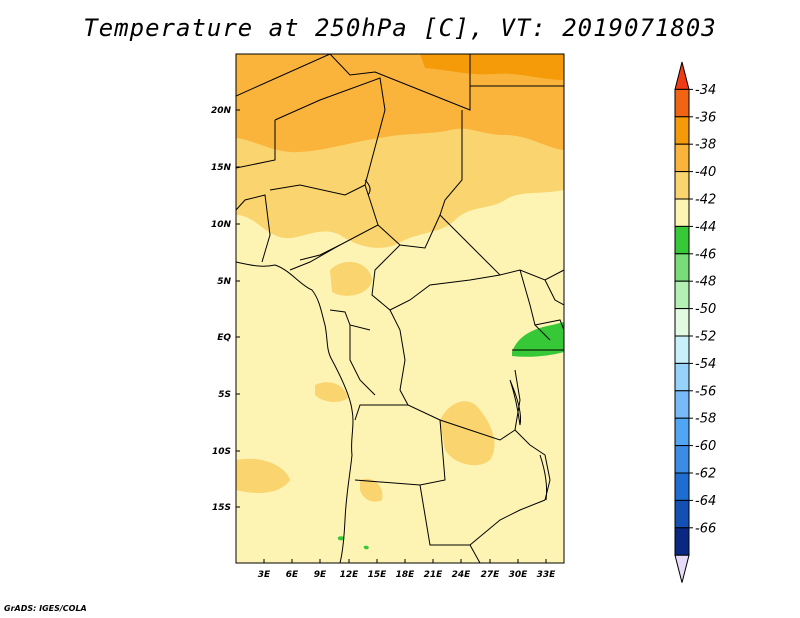 This screenshot has width=800, height=618. Describe the element at coordinates (705, 446) in the screenshot. I see `colorbar-label: -60` at that location.